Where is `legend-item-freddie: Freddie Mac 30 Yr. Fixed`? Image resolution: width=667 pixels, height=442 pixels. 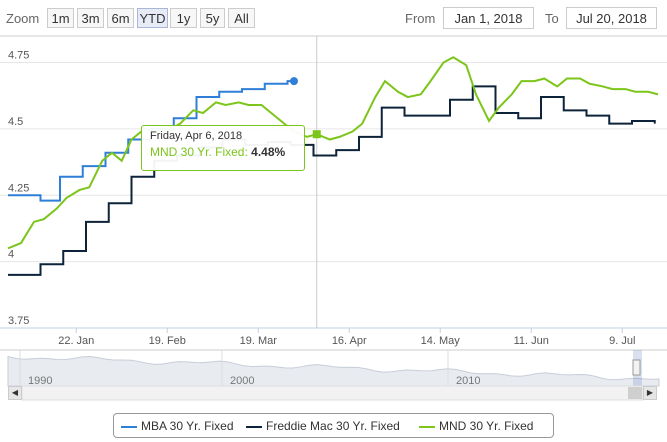
legend-item-freddie: Freddie Mac 30 Yr. Fixed is located at coordinates (323, 426).